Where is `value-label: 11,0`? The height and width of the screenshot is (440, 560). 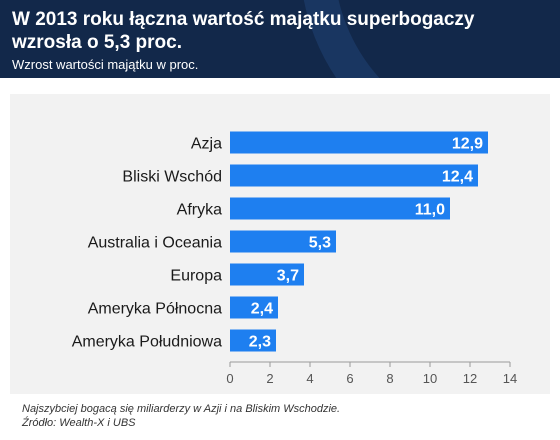 value-label: 11,0 is located at coordinates (430, 210).